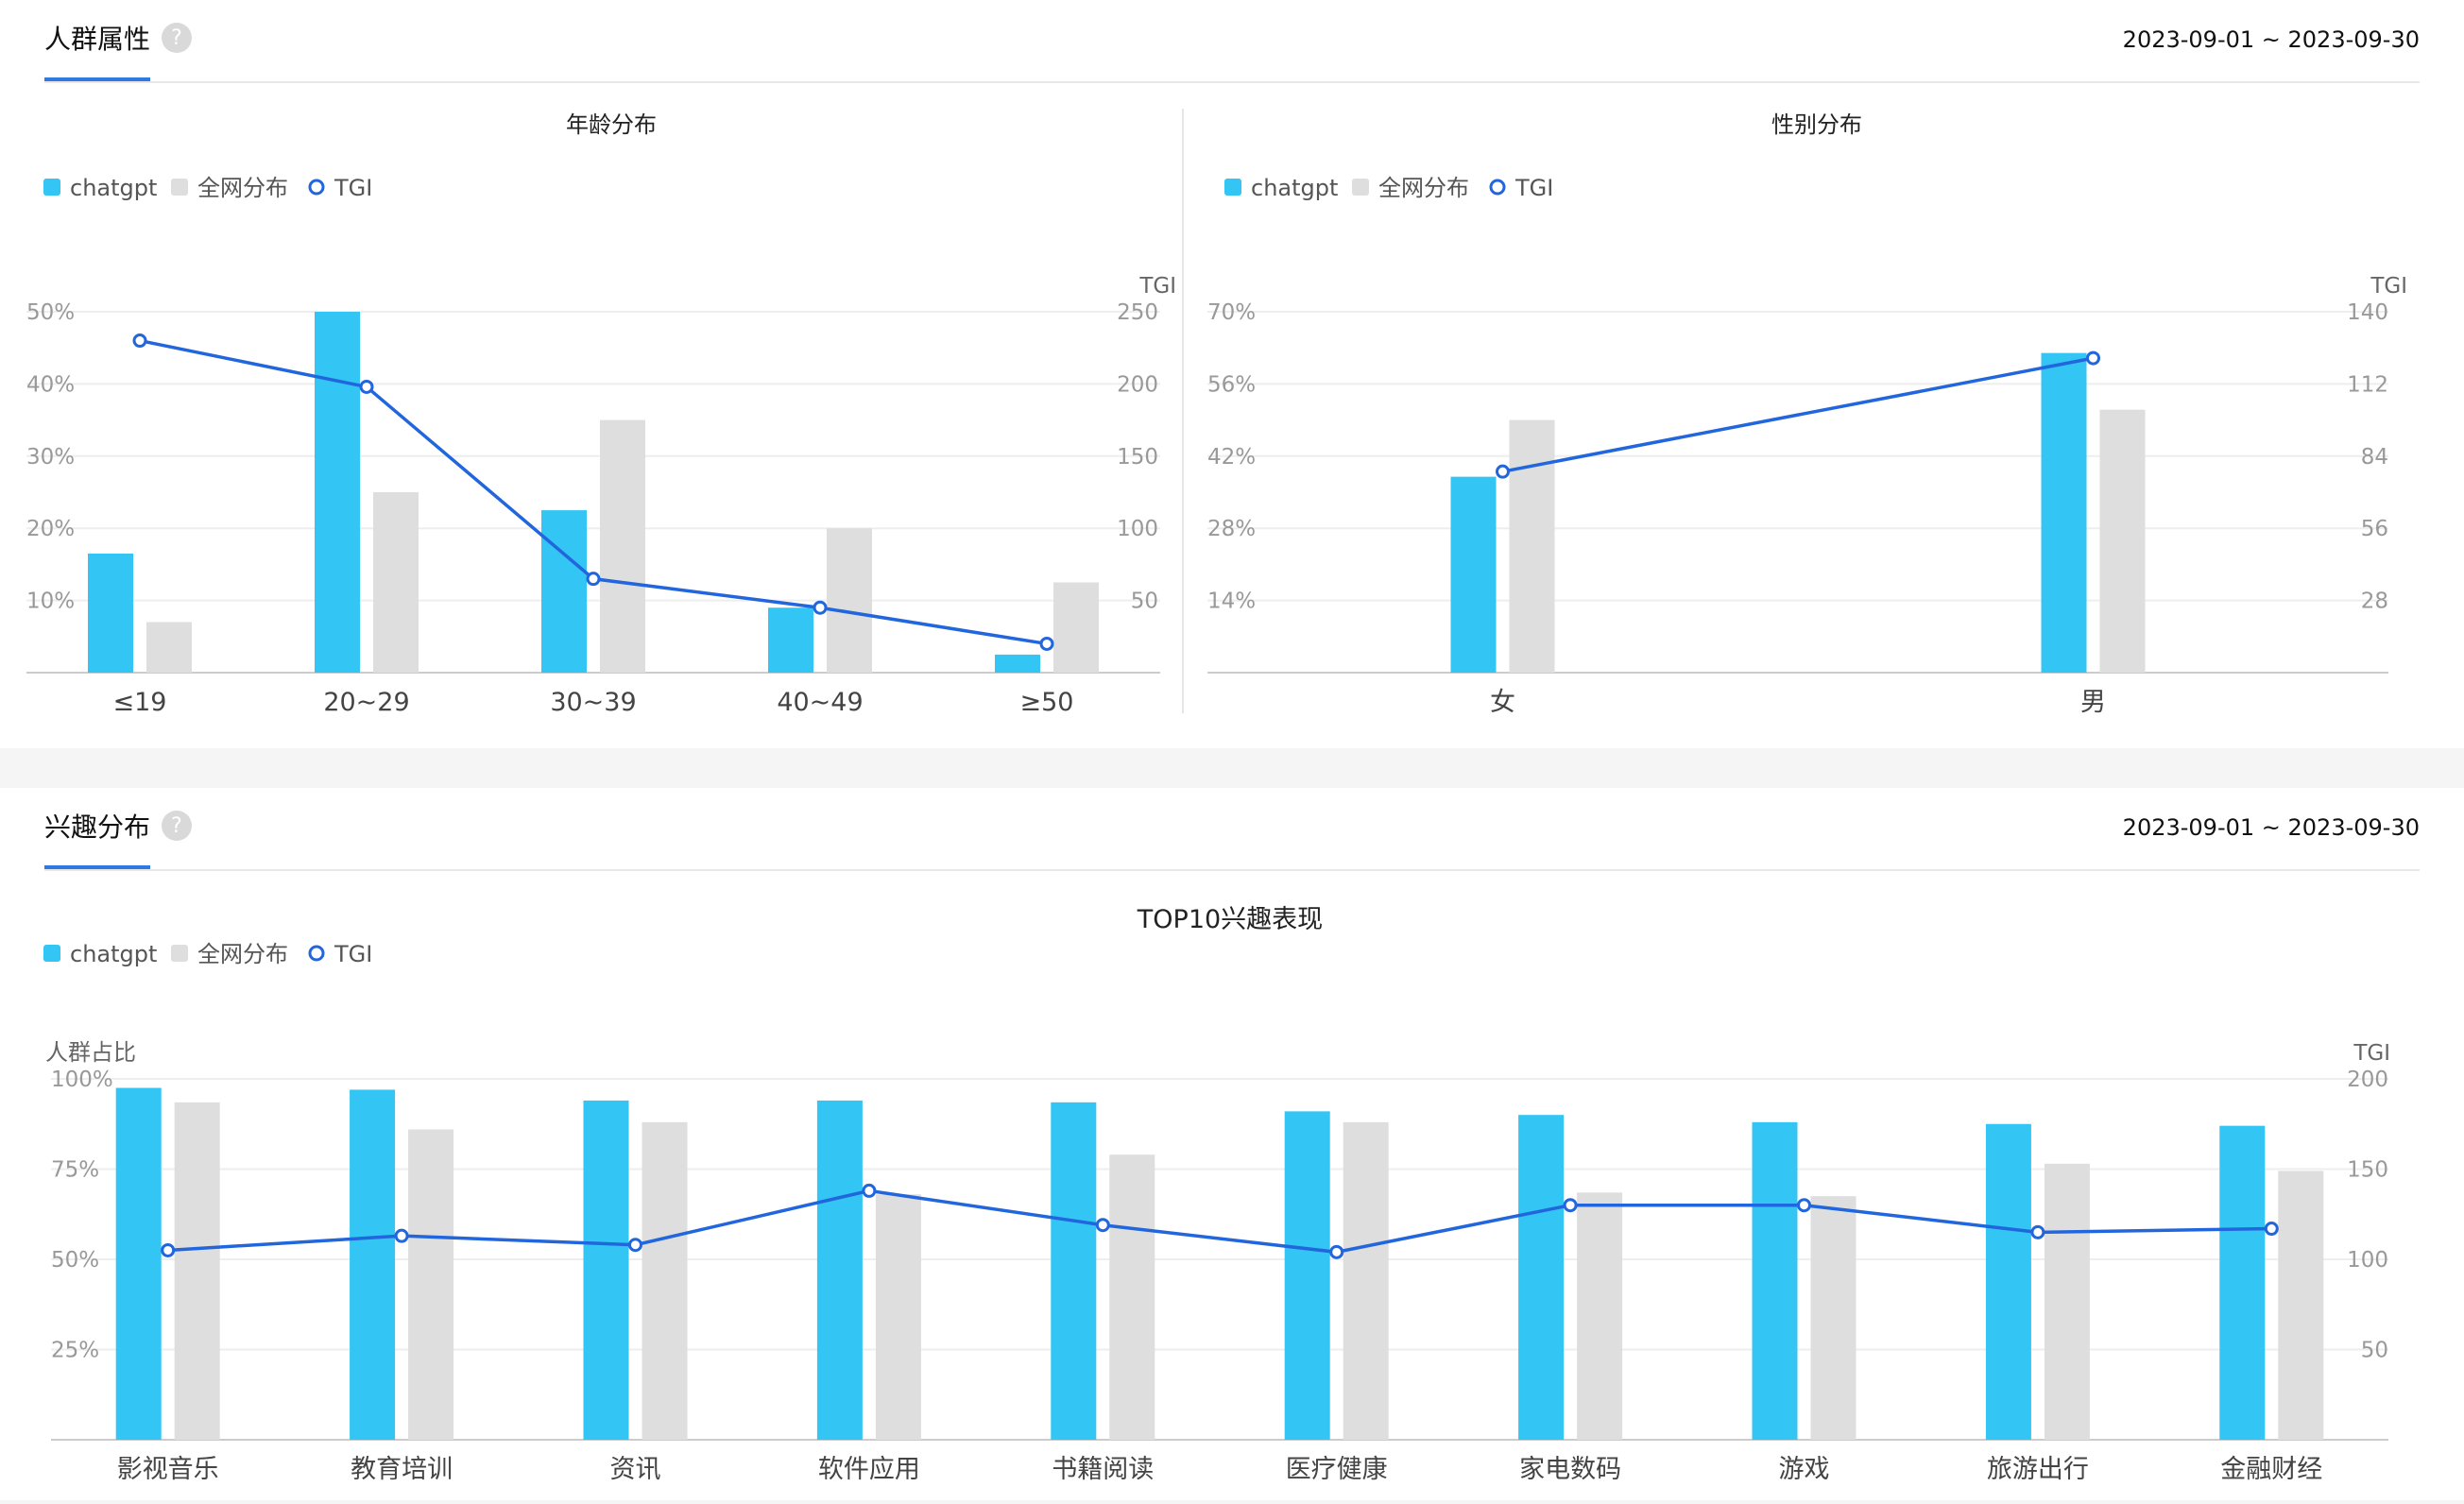 Image resolution: width=2464 pixels, height=1504 pixels. Describe the element at coordinates (1816, 124) in the screenshot. I see `chart-title: 性别分布` at that location.